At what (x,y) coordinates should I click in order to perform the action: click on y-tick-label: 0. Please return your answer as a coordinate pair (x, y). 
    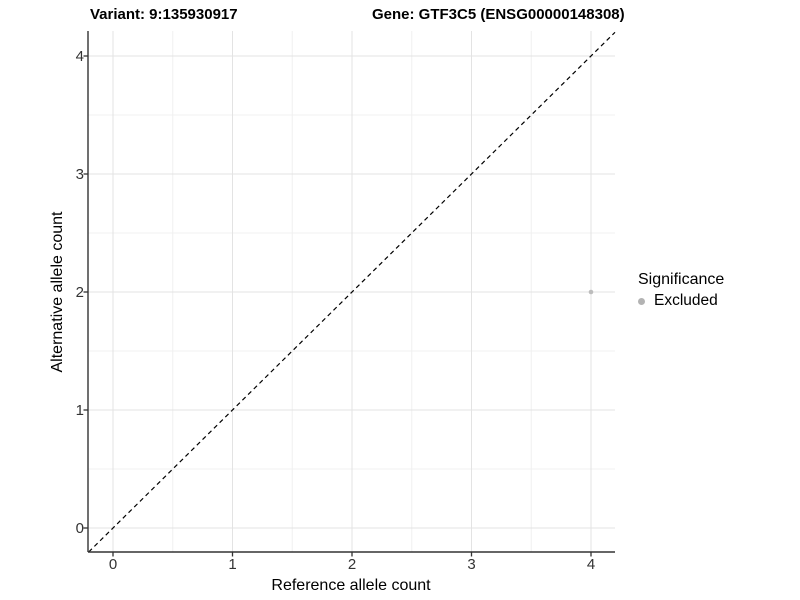
    Looking at the image, I should click on (79, 528).